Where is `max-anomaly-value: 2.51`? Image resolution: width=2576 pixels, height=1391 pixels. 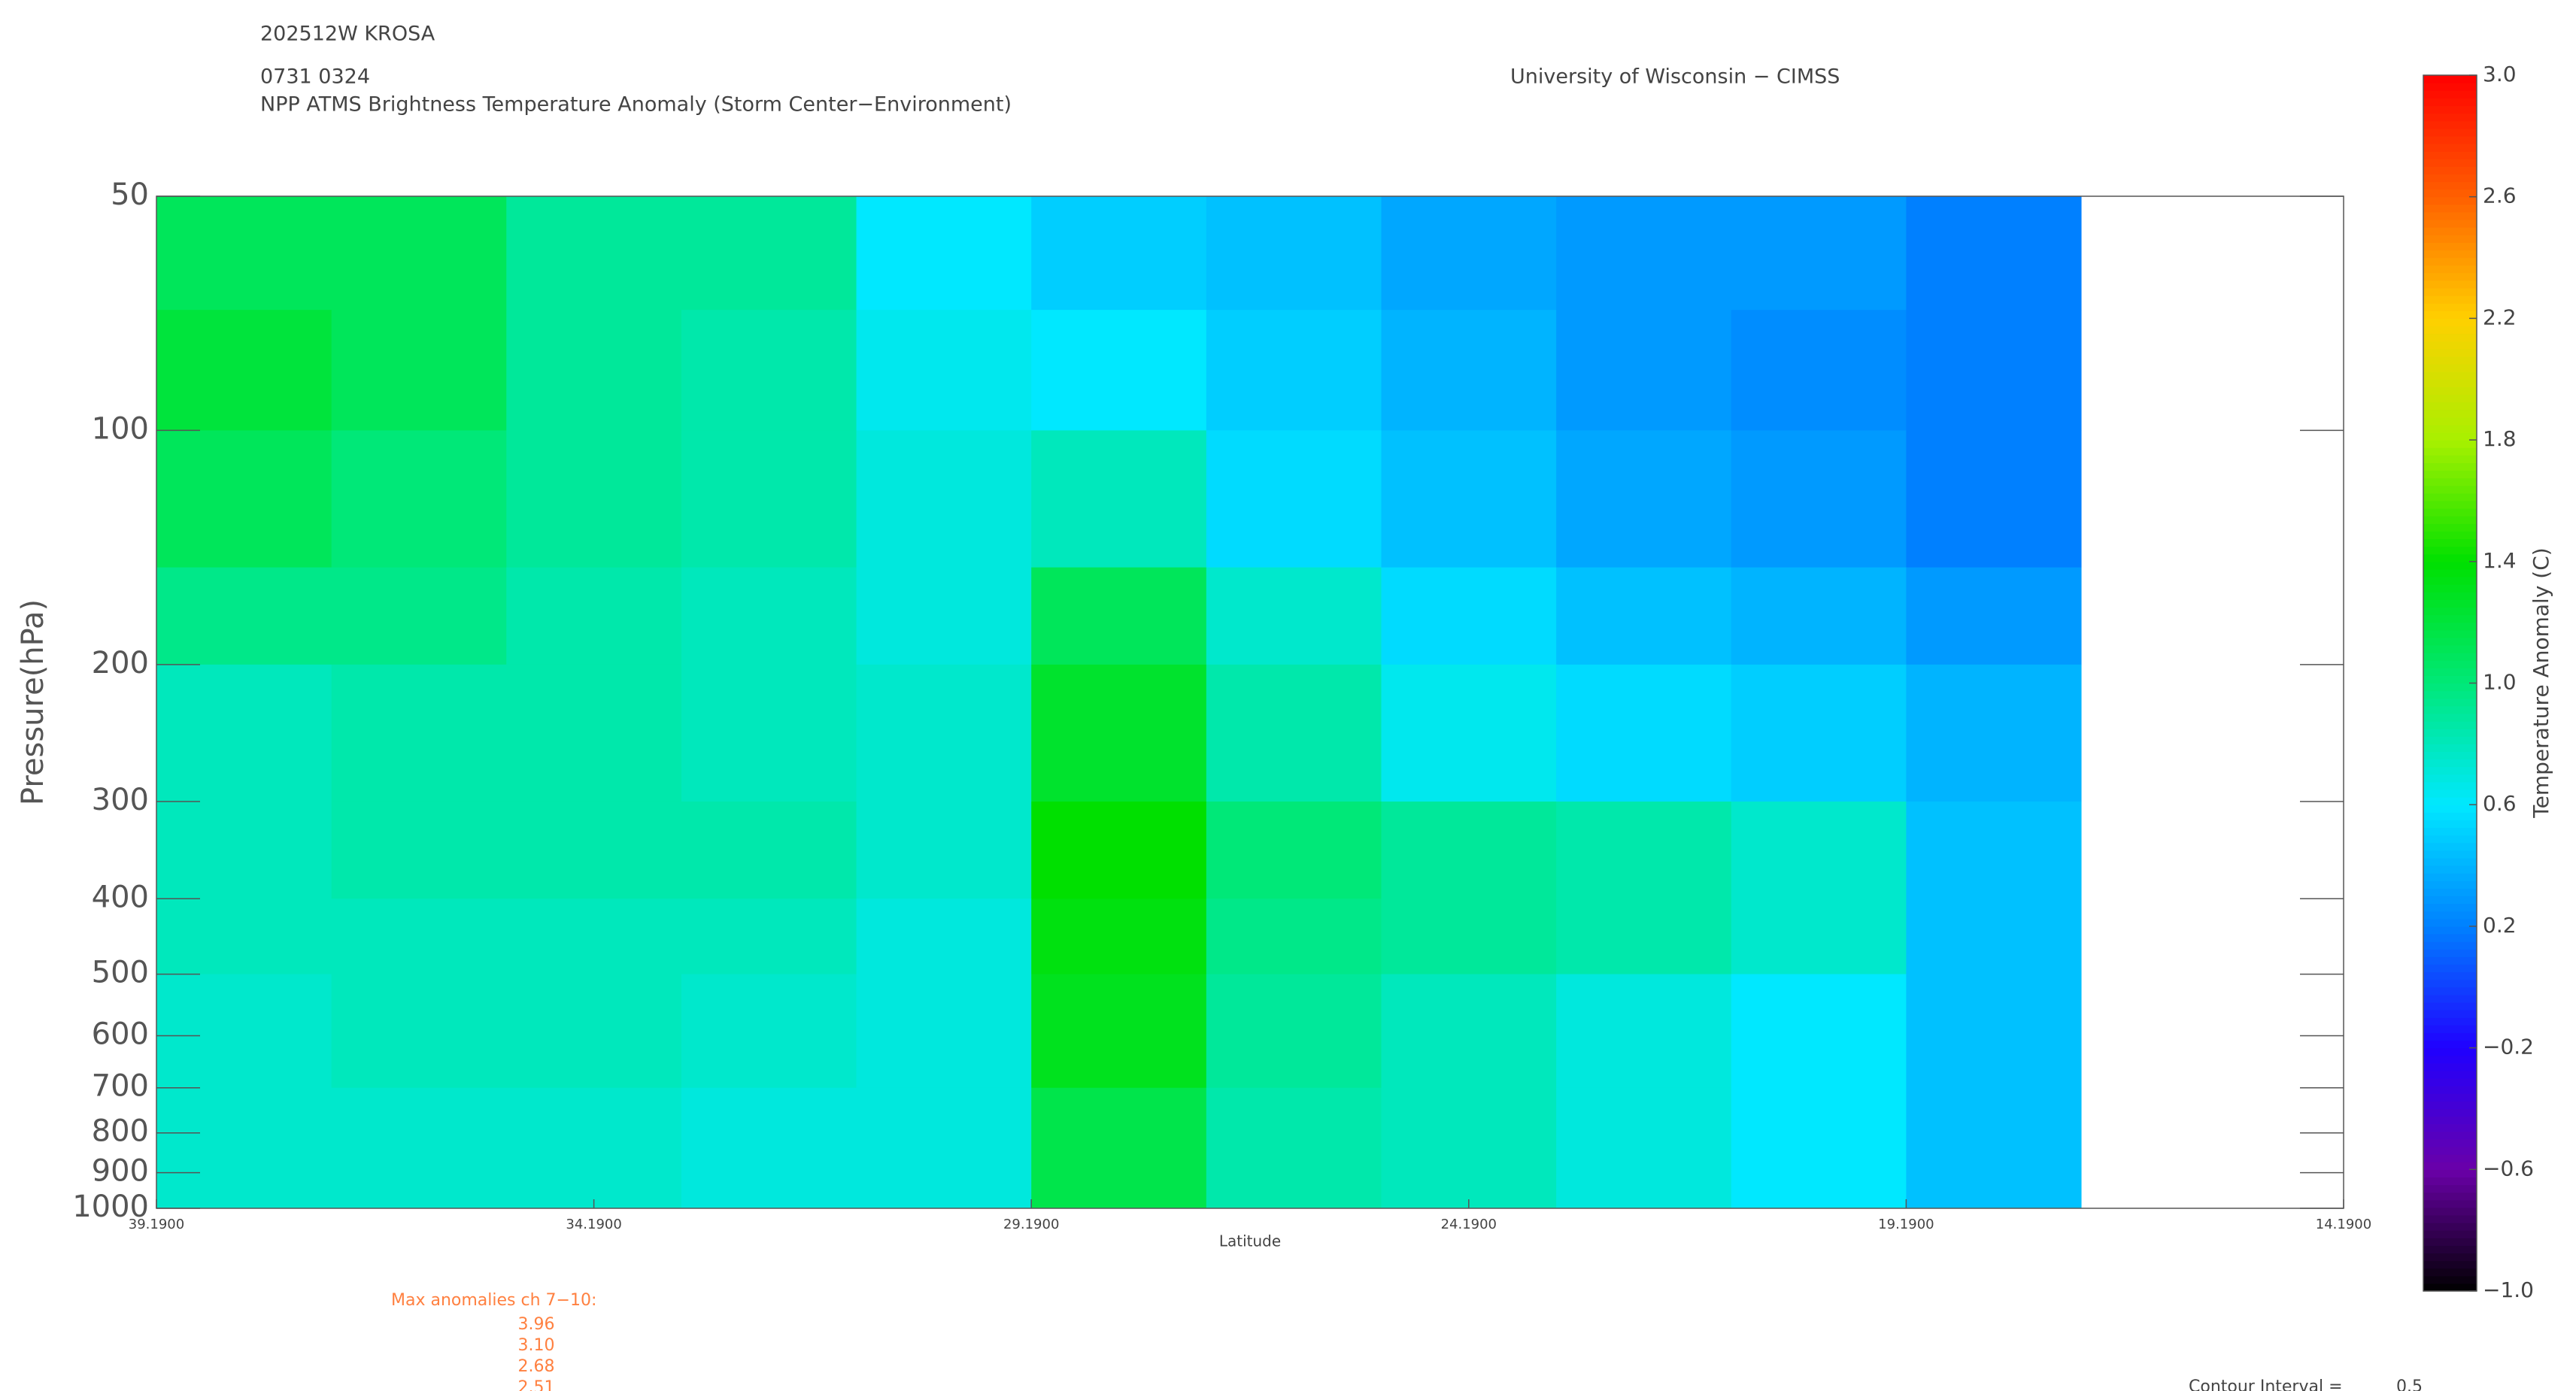 max-anomaly-value: 2.51 is located at coordinates (536, 1384).